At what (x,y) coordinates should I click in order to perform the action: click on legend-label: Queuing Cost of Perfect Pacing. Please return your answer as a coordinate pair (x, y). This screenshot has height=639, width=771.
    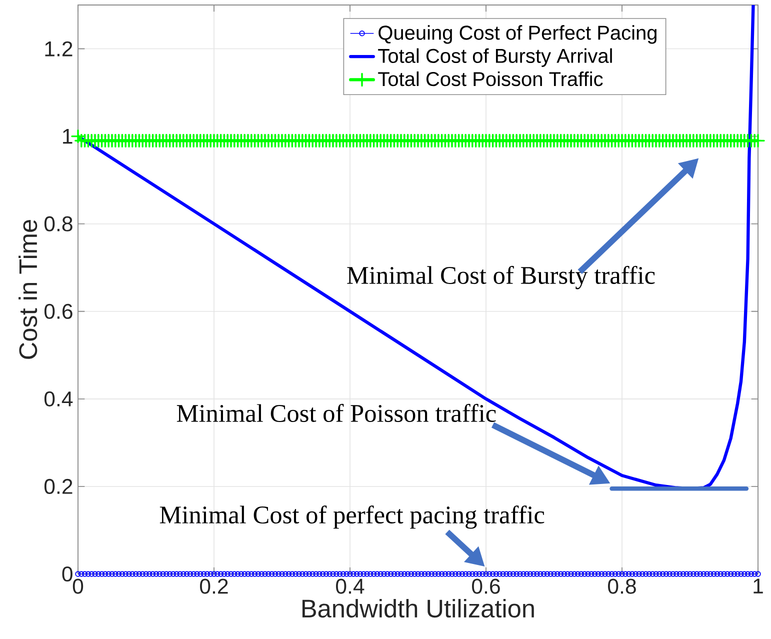
    Looking at the image, I should click on (517, 34).